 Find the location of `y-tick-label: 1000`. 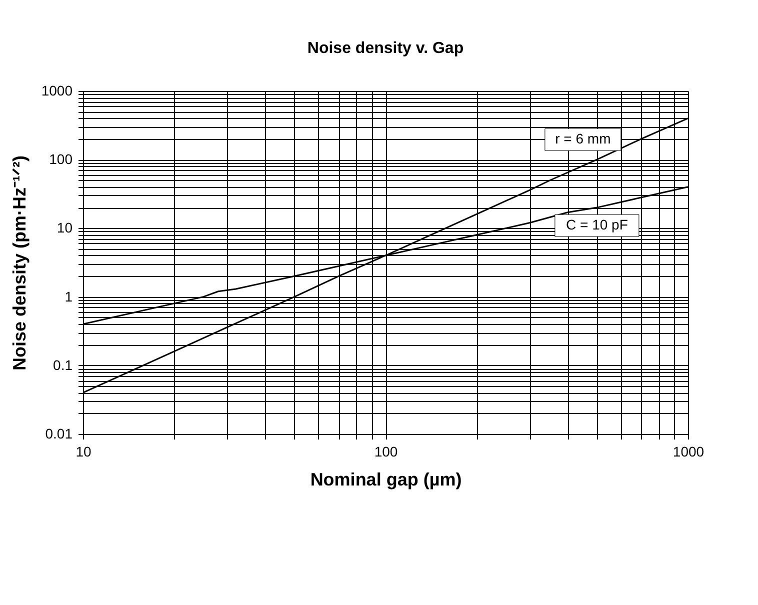

y-tick-label: 1000 is located at coordinates (57, 90).